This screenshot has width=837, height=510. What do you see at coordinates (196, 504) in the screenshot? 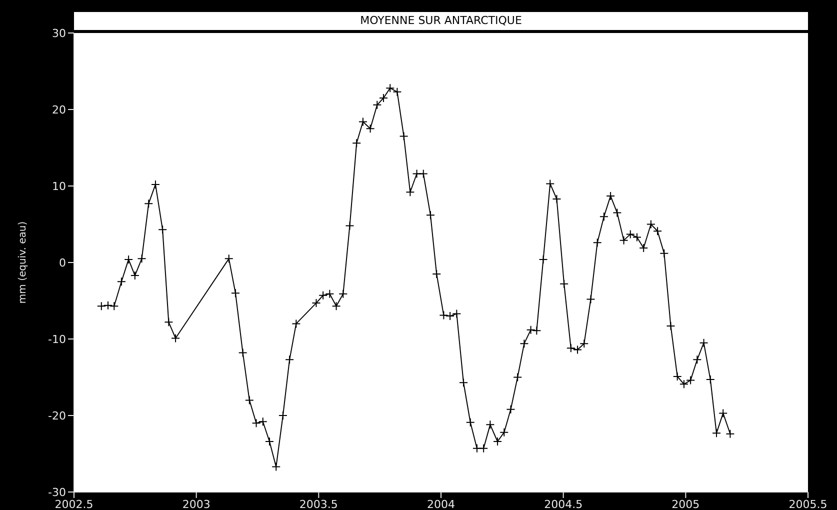
I see `x-tick-label: 2003` at bounding box center [196, 504].